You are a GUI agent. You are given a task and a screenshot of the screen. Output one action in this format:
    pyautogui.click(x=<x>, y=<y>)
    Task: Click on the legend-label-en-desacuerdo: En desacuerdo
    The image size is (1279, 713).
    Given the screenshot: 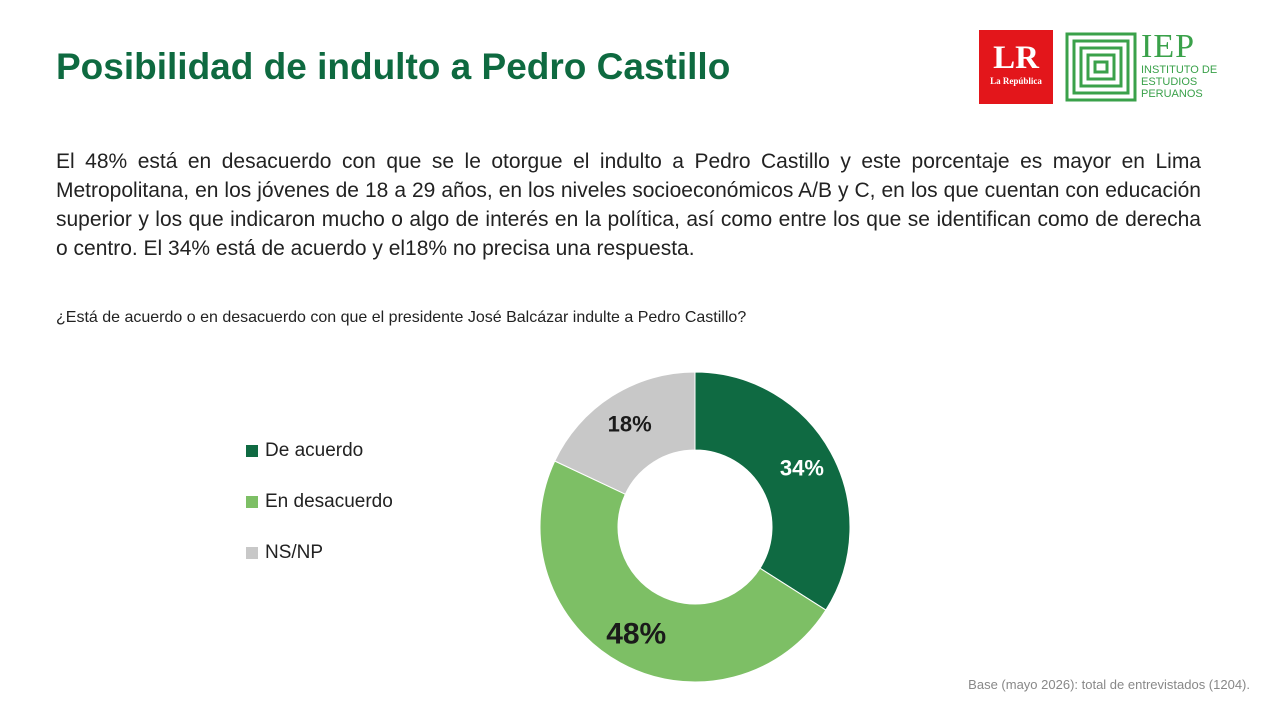 What is the action you would take?
    pyautogui.click(x=329, y=501)
    